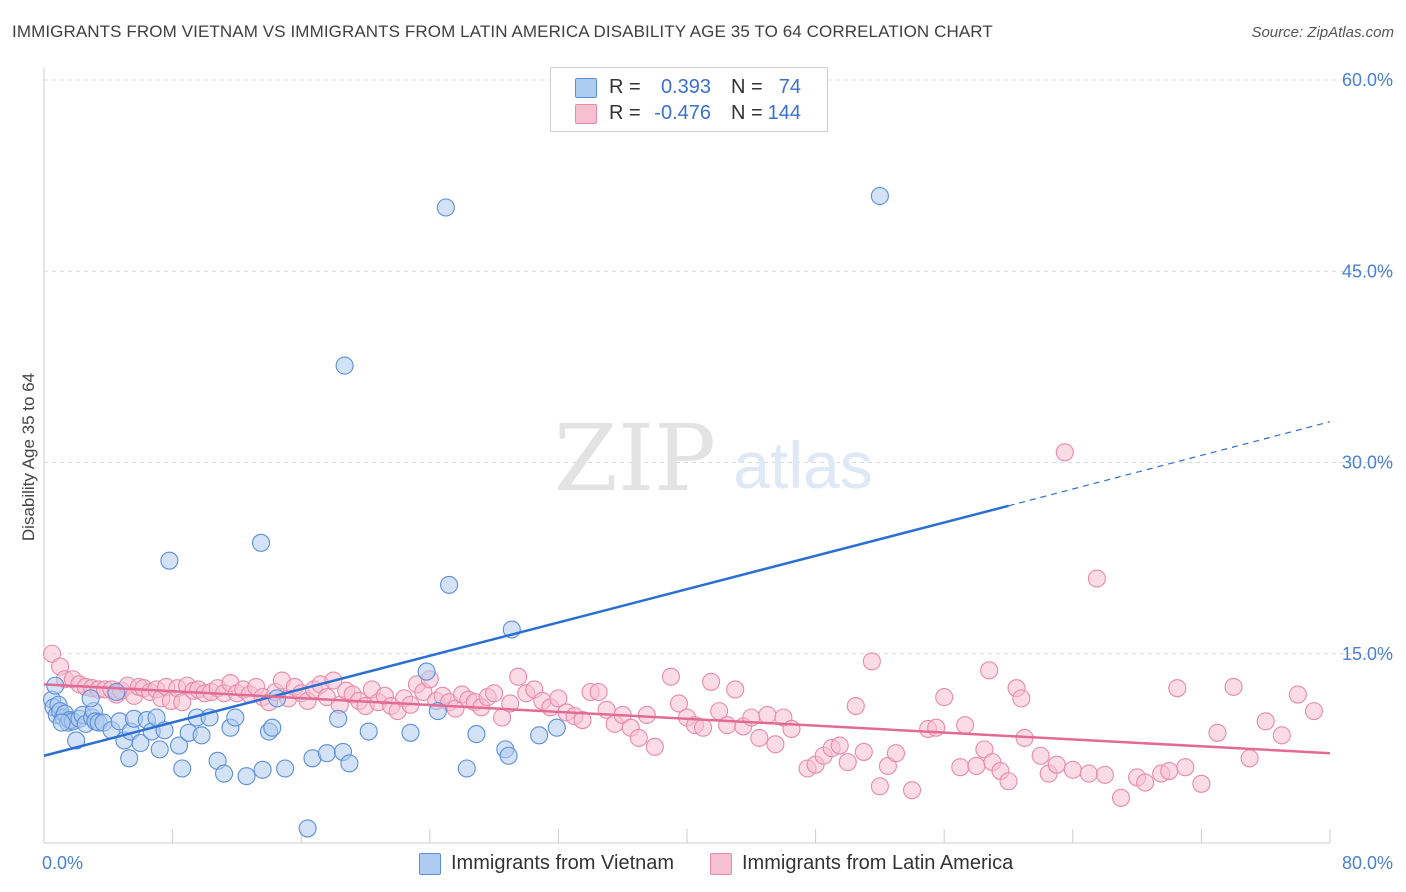  I want to click on y-tick-label: 30.0%, so click(1367, 463).